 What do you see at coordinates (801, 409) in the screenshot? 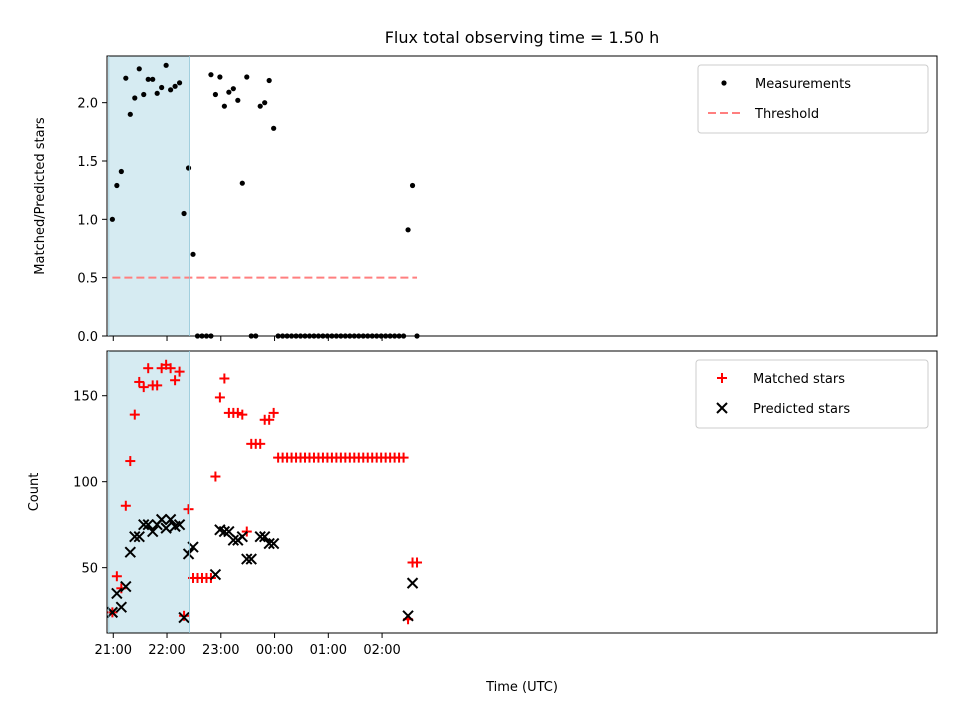
I see `legend-label: Predicted stars` at bounding box center [801, 409].